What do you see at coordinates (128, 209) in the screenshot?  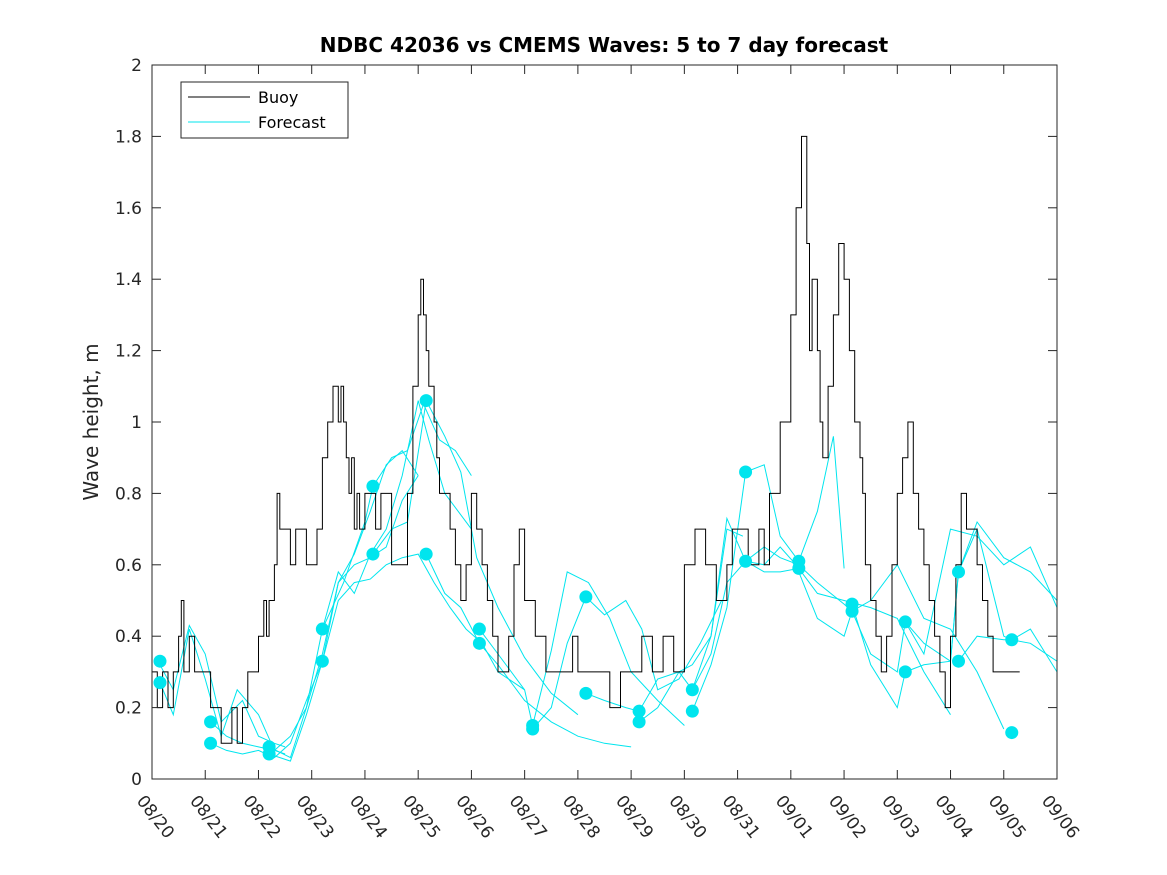 I see `y-tick-label: 1.6` at bounding box center [128, 209].